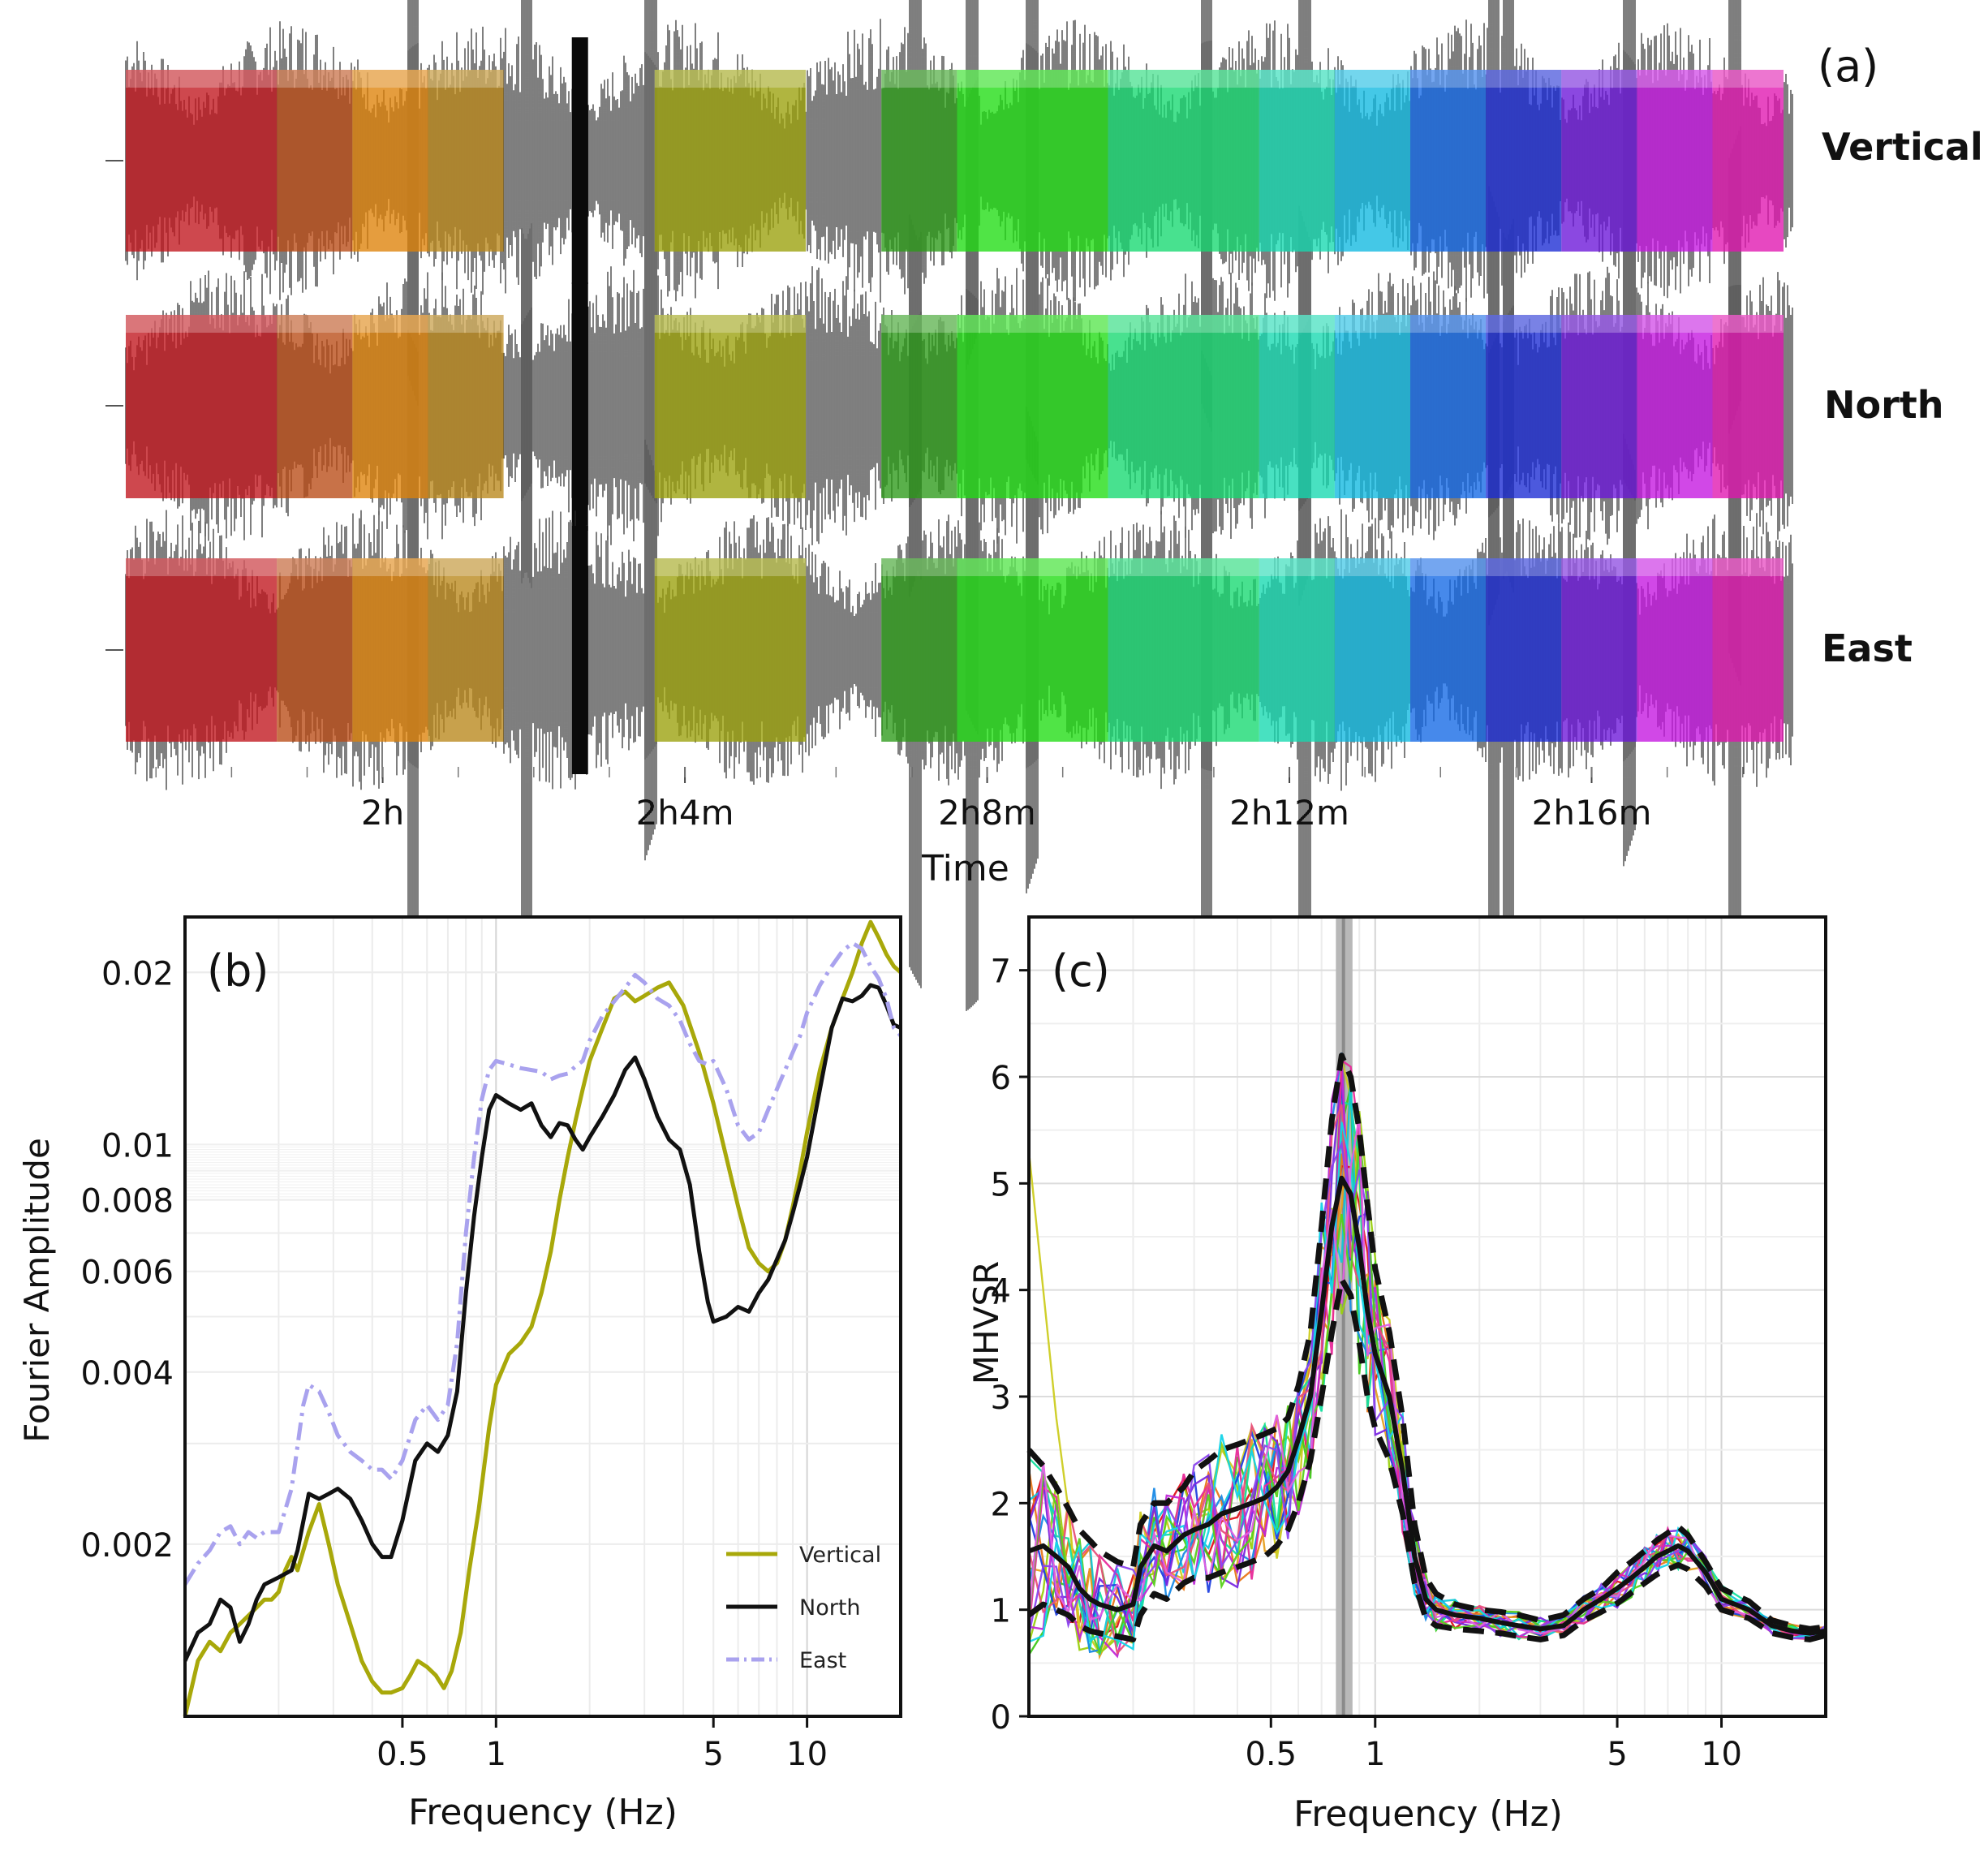 Image resolution: width=1988 pixels, height=1851 pixels. Describe the element at coordinates (137, 1145) in the screenshot. I see `y-tick-label: 0.01` at that location.